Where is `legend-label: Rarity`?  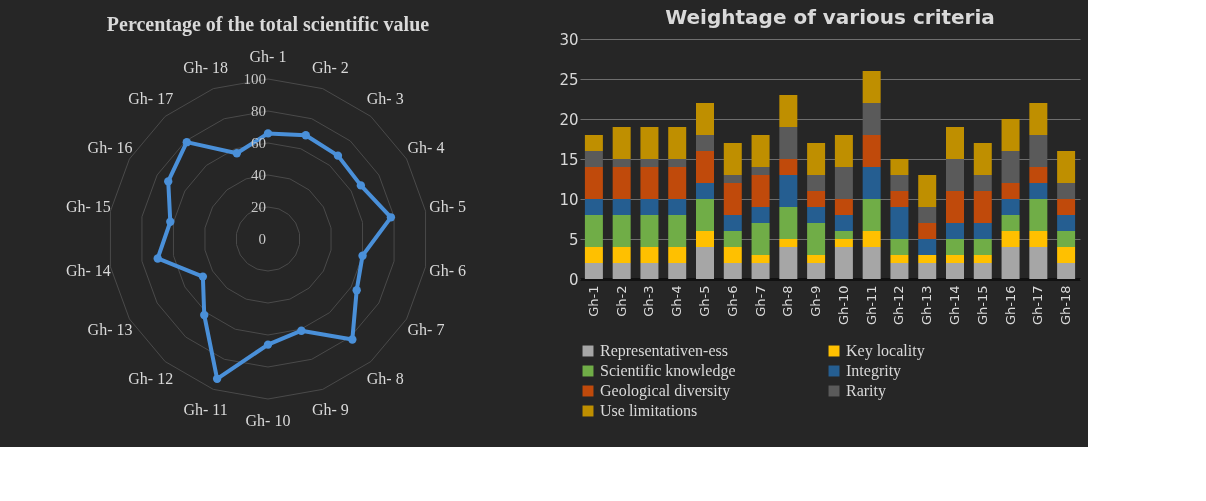
legend-label: Rarity is located at coordinates (866, 391).